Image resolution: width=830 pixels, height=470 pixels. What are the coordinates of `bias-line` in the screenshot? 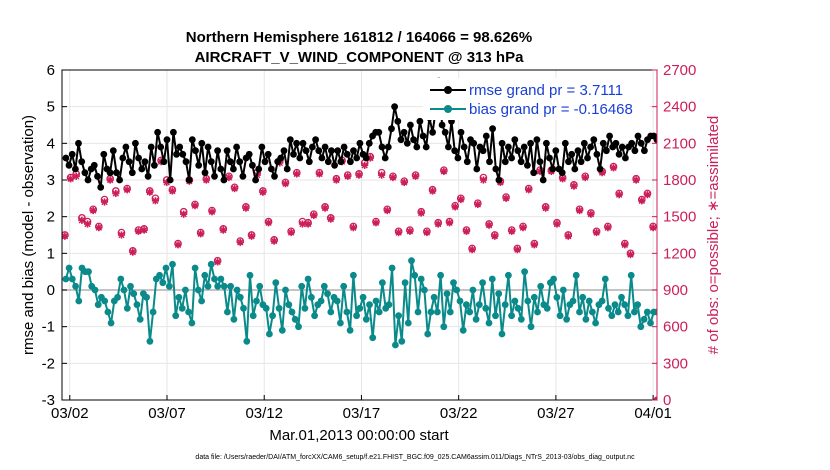 It's located at (360, 302).